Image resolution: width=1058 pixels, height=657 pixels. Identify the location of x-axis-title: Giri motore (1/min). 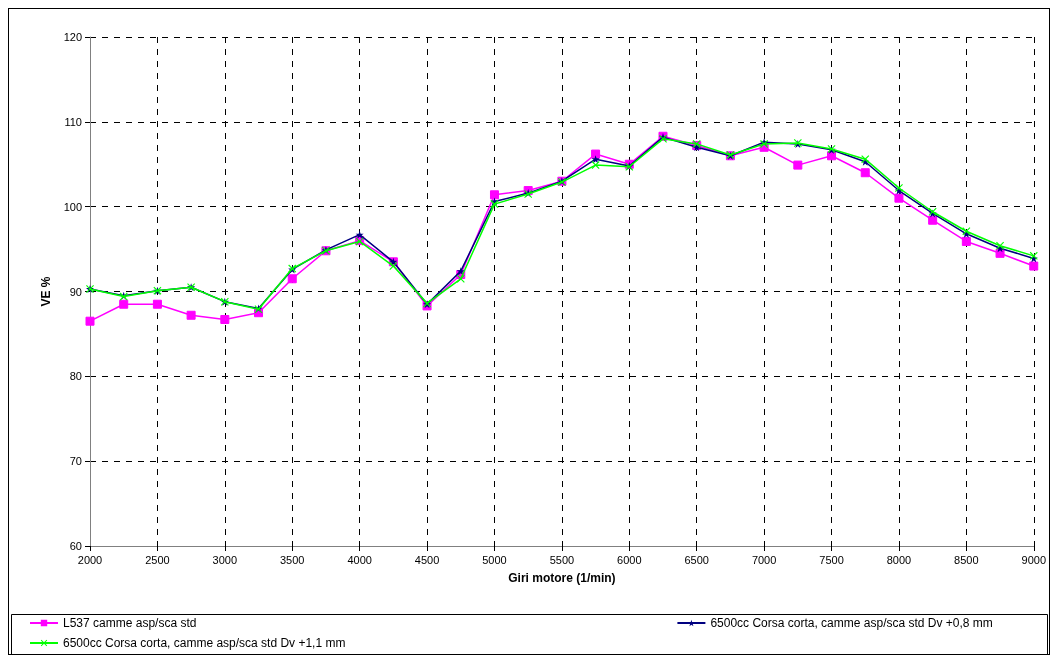
(562, 578).